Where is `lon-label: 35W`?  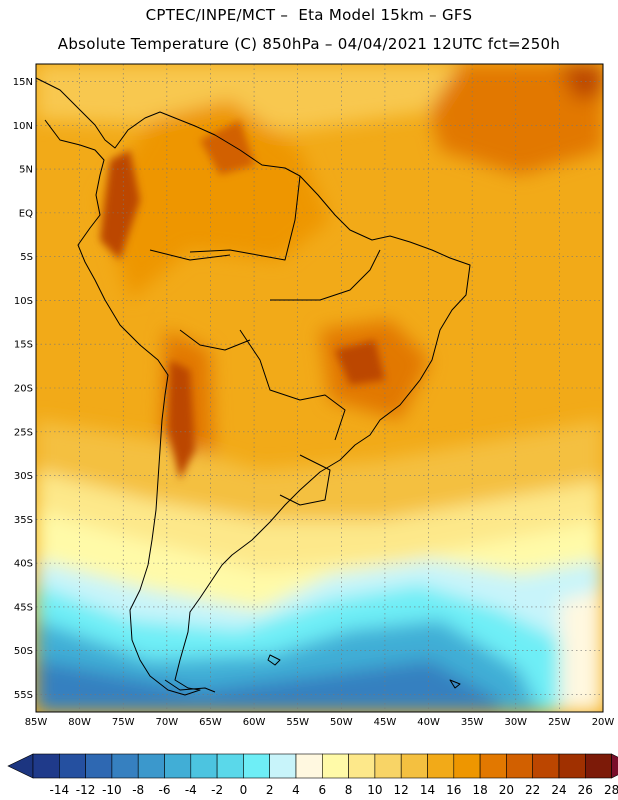 lon-label: 35W is located at coordinates (472, 722).